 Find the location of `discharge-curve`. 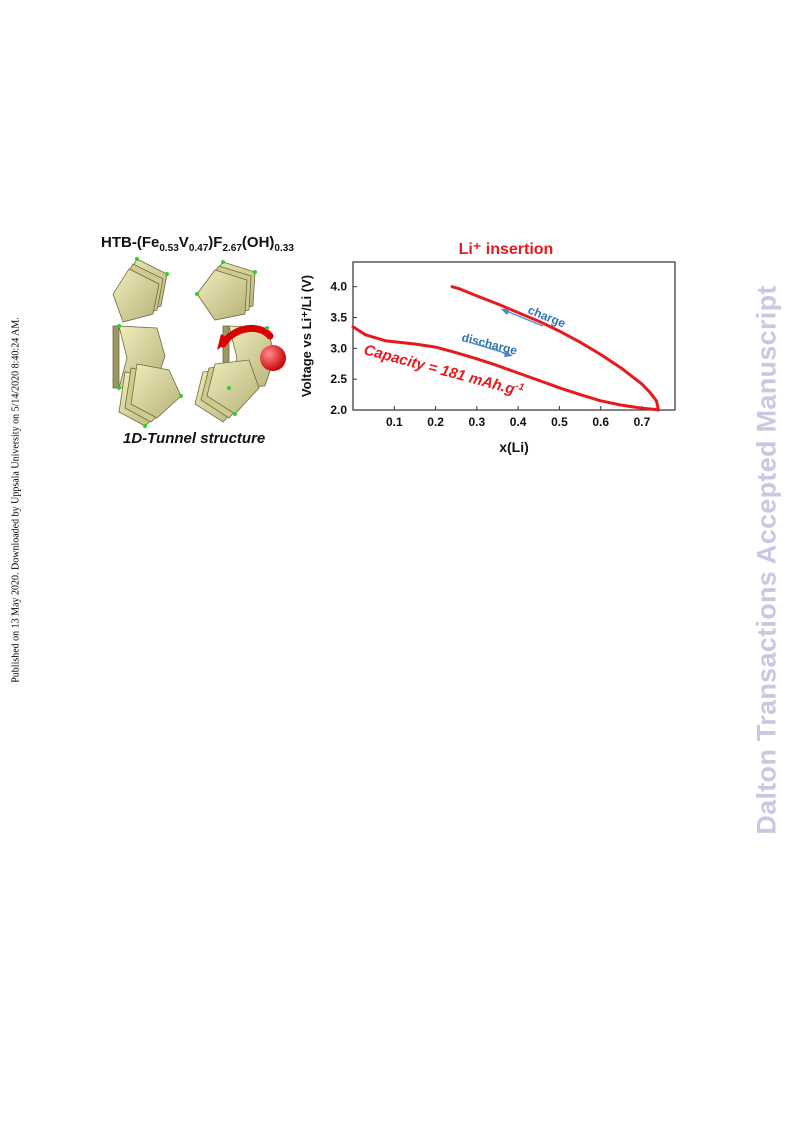

discharge-curve is located at coordinates (505, 368).